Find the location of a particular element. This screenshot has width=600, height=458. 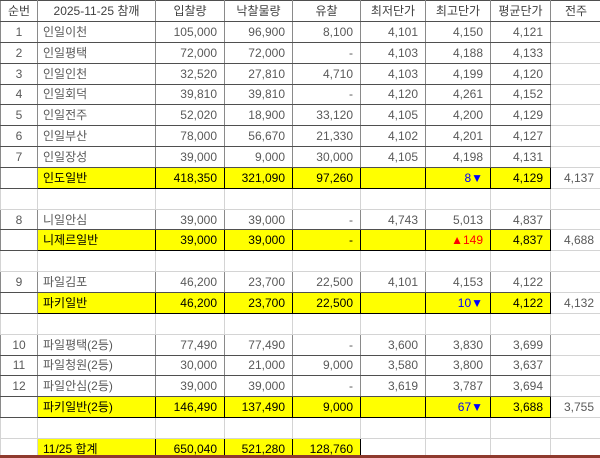

cell-r17-avg: 3,694 is located at coordinates (520, 386).